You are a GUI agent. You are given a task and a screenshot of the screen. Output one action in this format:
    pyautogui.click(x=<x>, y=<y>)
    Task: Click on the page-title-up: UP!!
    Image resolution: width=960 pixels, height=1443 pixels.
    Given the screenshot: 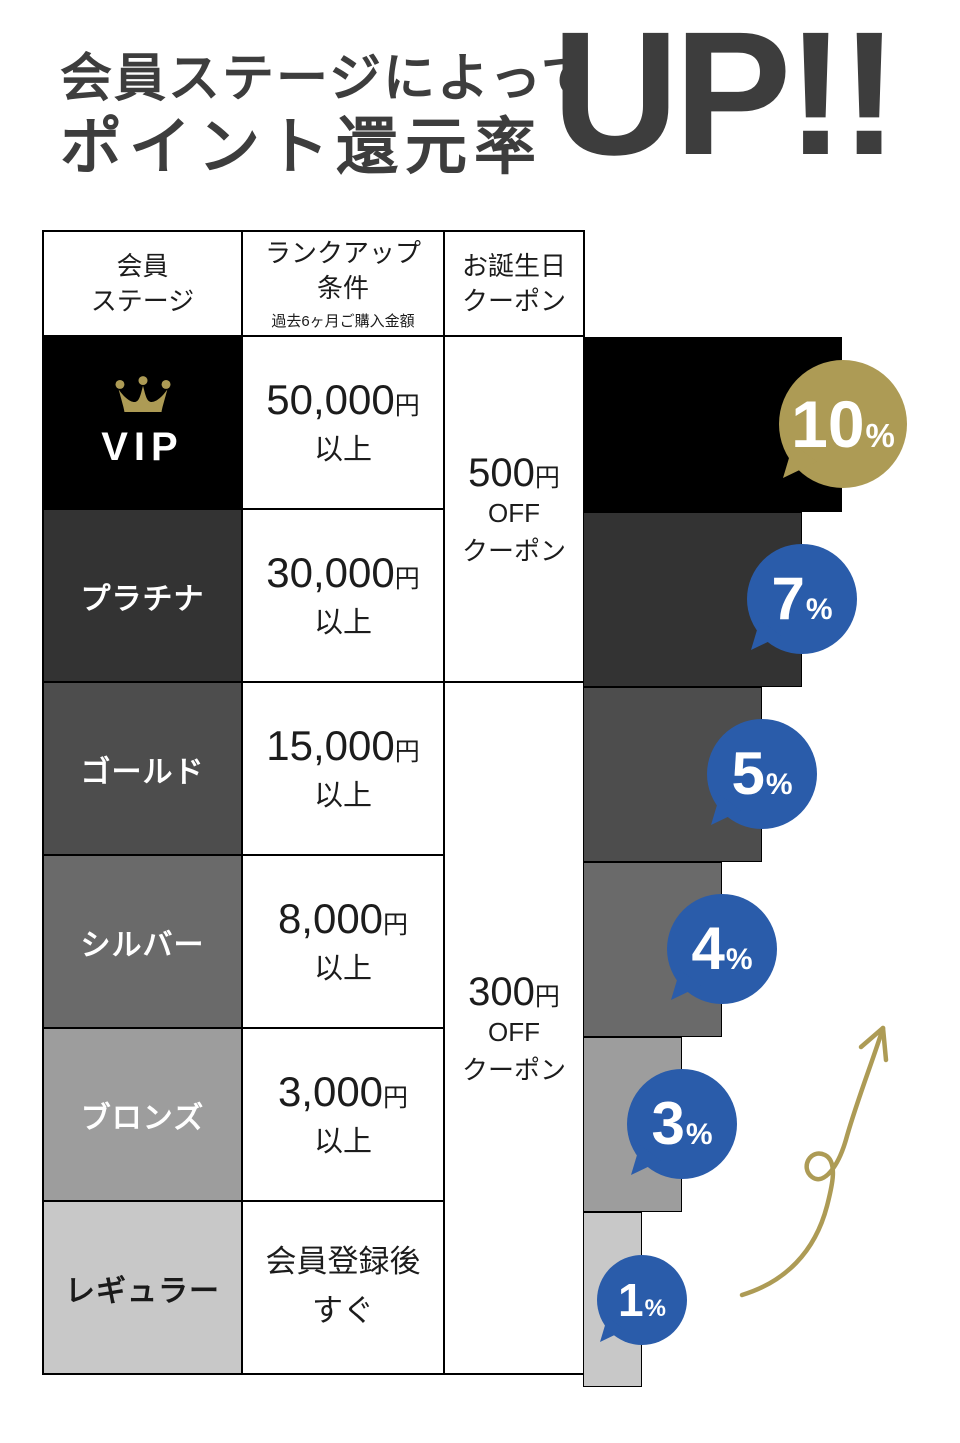 What is the action you would take?
    pyautogui.click(x=725, y=96)
    